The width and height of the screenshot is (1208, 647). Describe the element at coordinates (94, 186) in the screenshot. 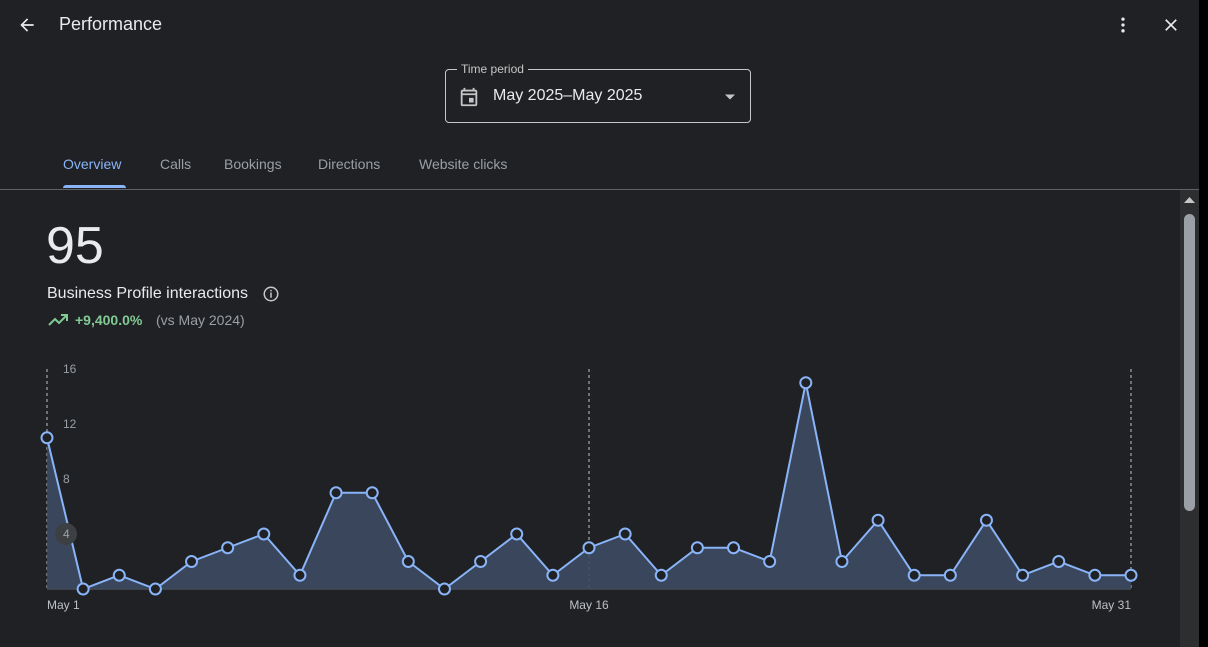

I see `active-tab-indicator` at that location.